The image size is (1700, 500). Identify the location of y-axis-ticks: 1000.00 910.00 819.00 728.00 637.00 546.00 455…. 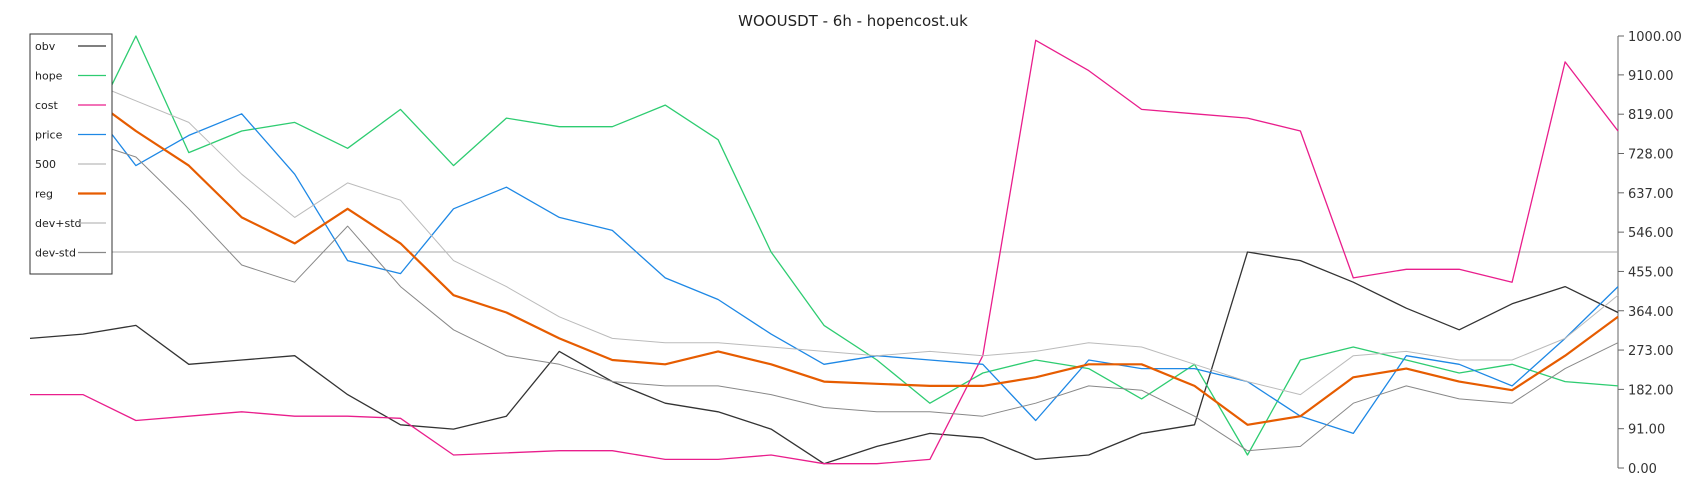
(1650, 253).